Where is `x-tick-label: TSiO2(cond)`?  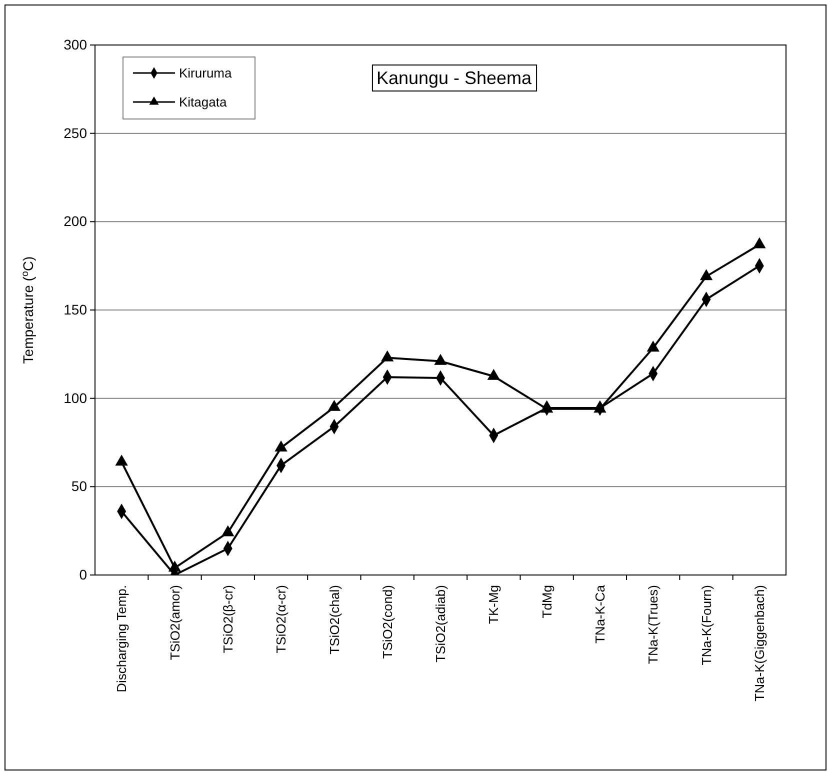 x-tick-label: TSiO2(cond) is located at coordinates (387, 622).